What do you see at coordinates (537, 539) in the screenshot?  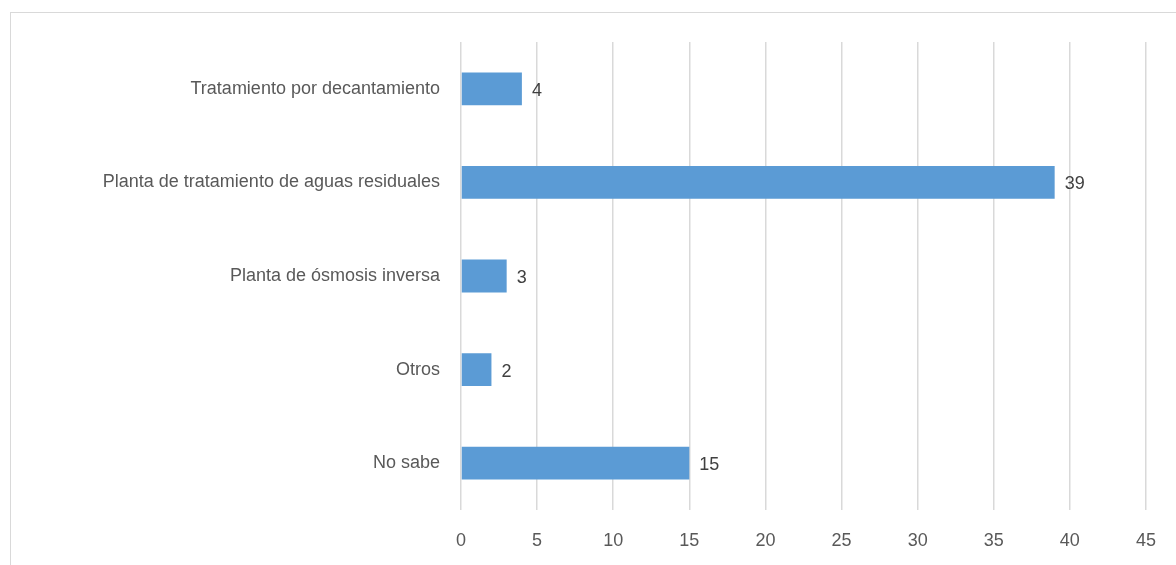 I see `x-tick-label: 5` at bounding box center [537, 539].